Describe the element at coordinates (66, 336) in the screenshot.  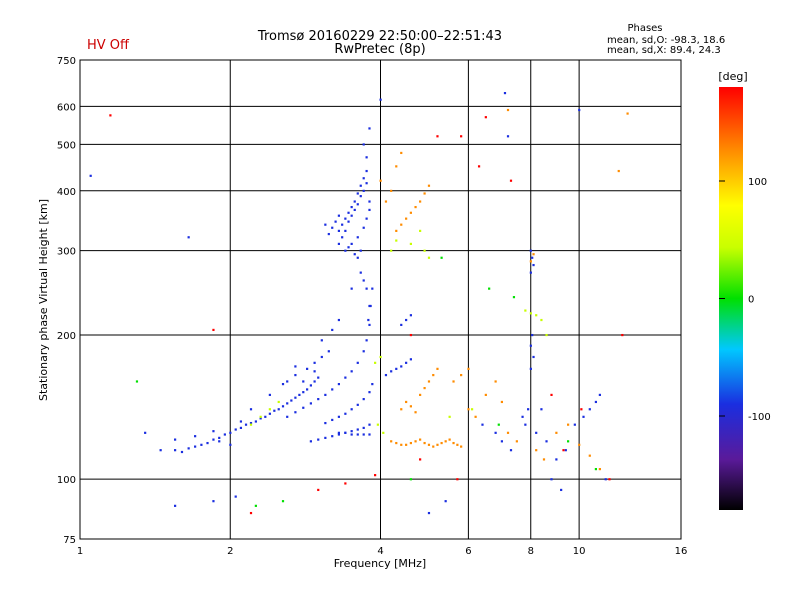
I see `y-tick-label: 200` at that location.